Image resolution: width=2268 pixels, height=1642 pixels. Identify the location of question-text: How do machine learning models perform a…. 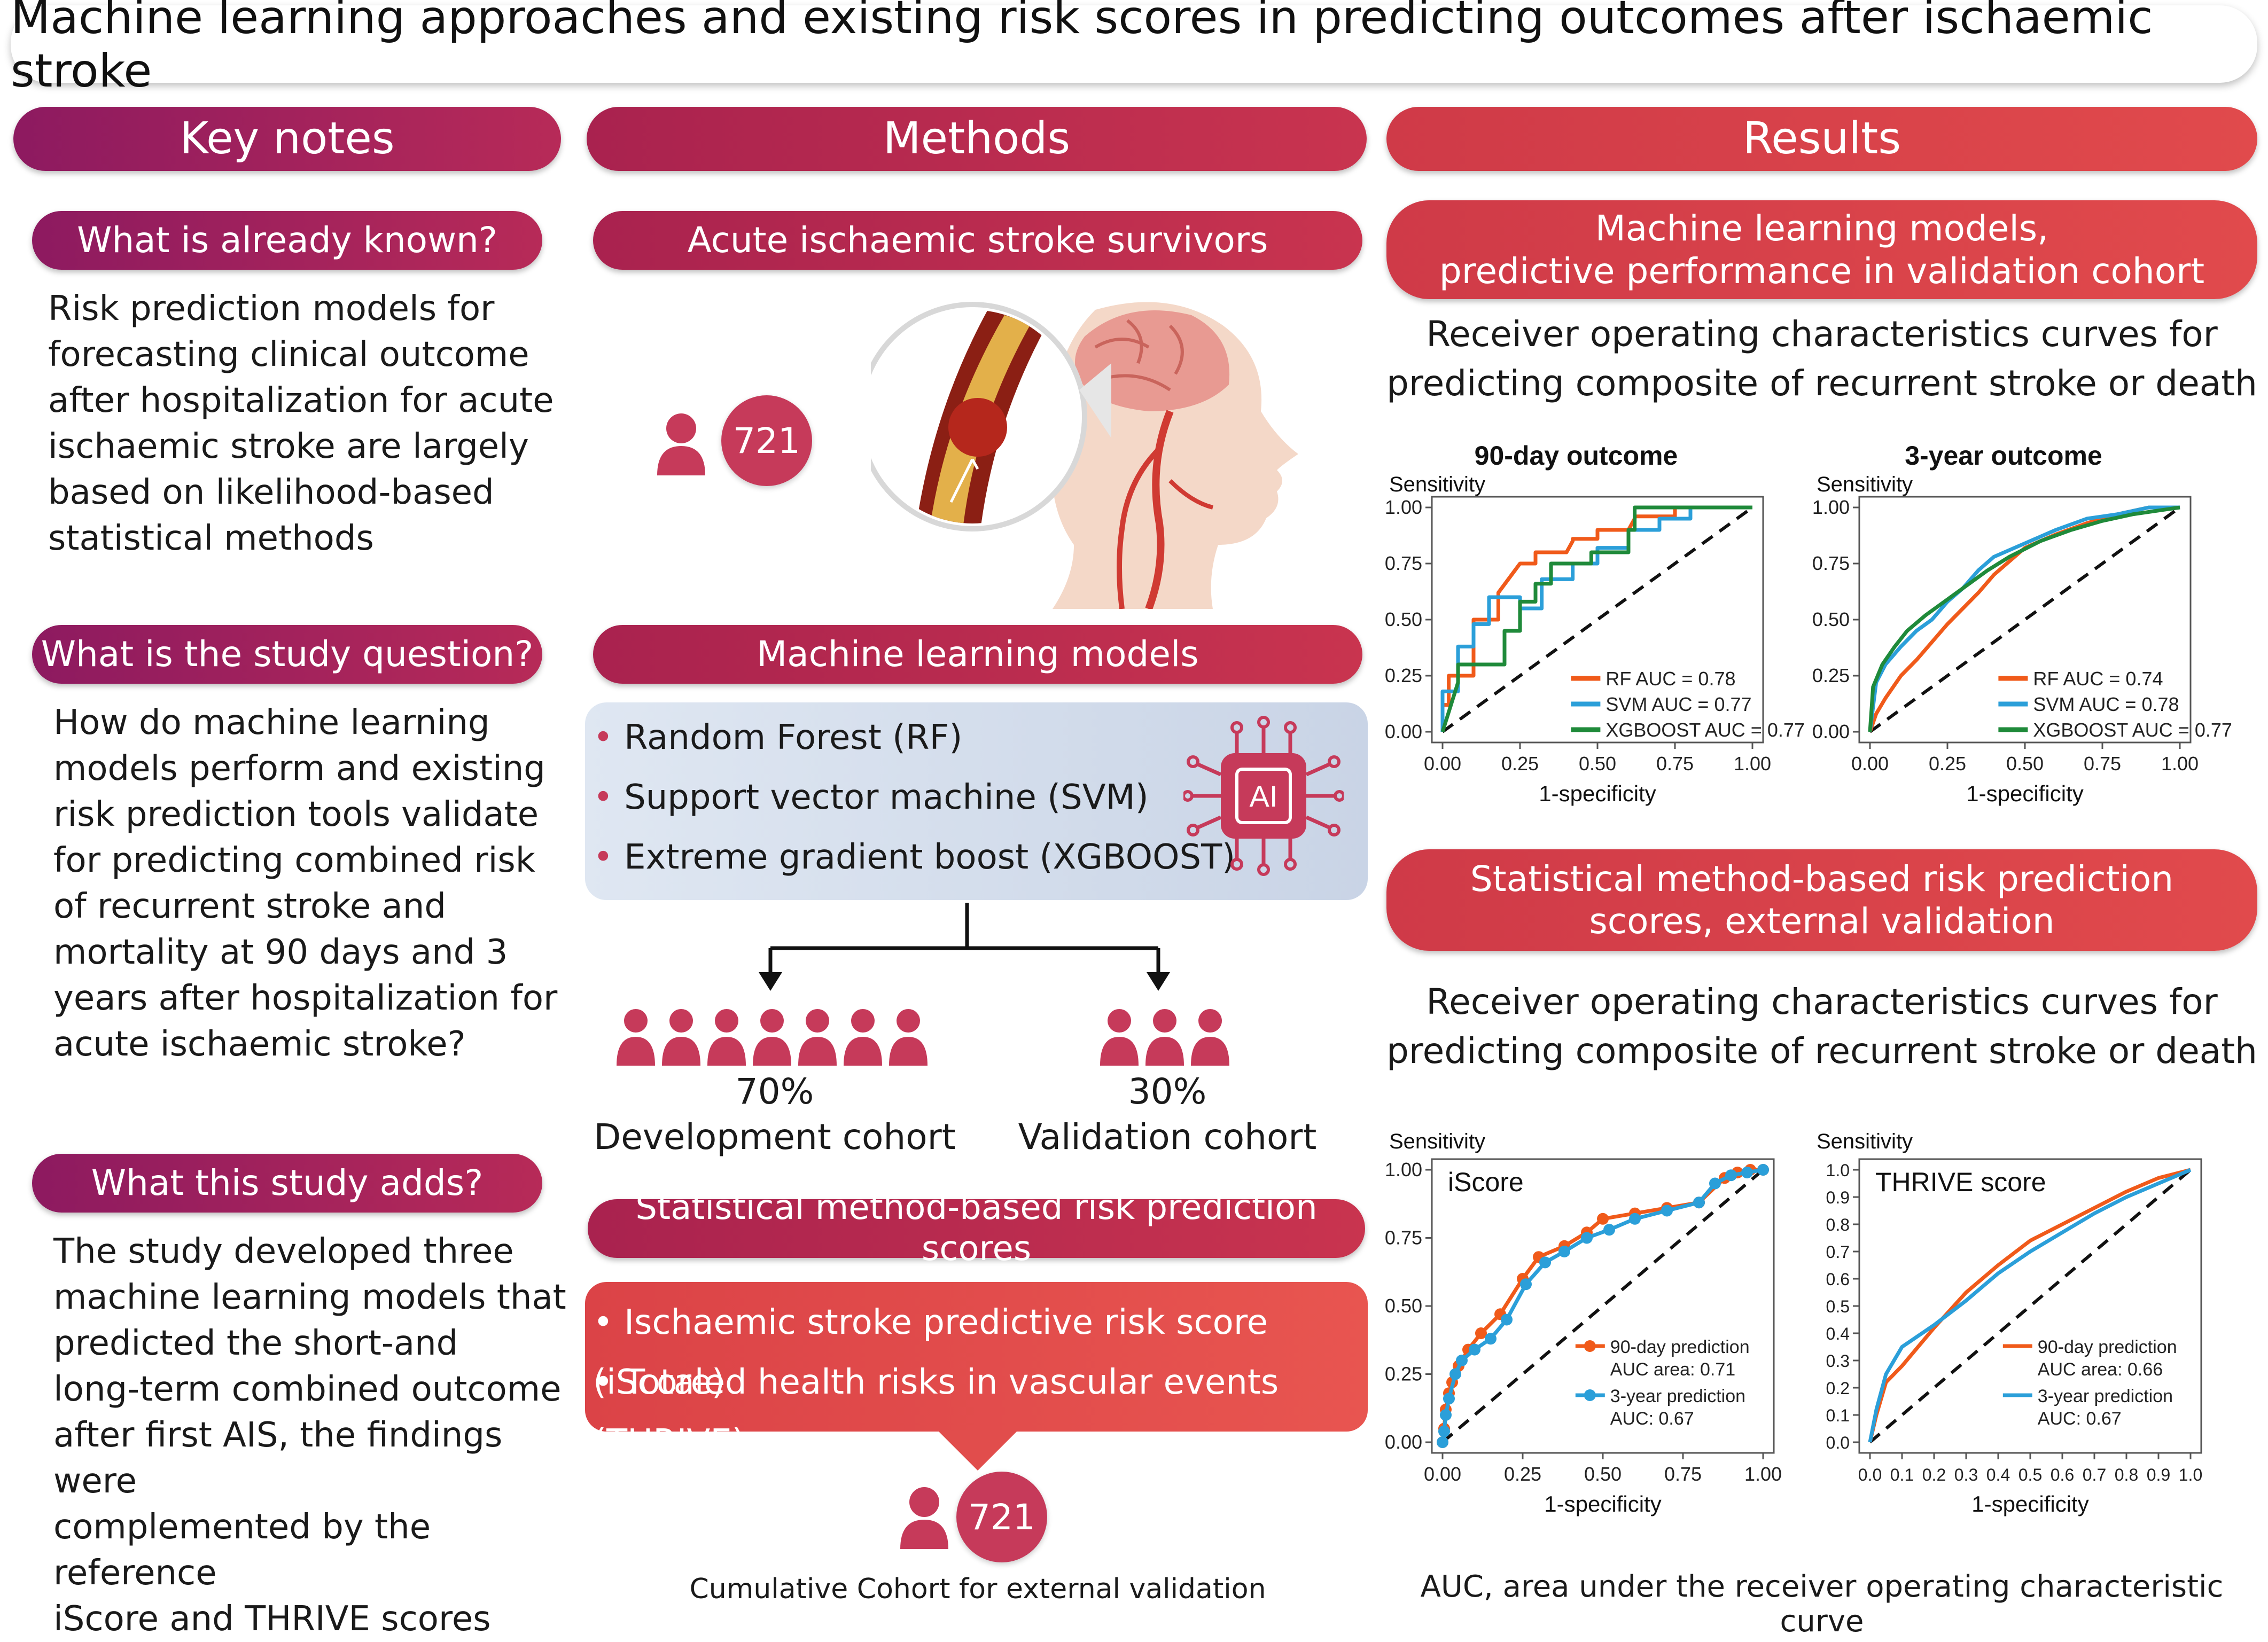
(309, 883).